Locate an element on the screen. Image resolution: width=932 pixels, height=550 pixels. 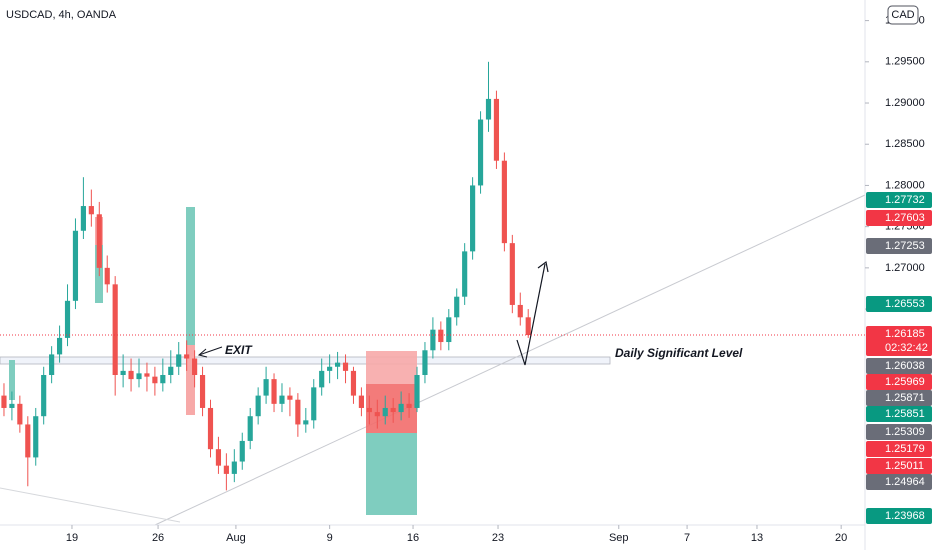
currency-badge is located at coordinates (903, 15).